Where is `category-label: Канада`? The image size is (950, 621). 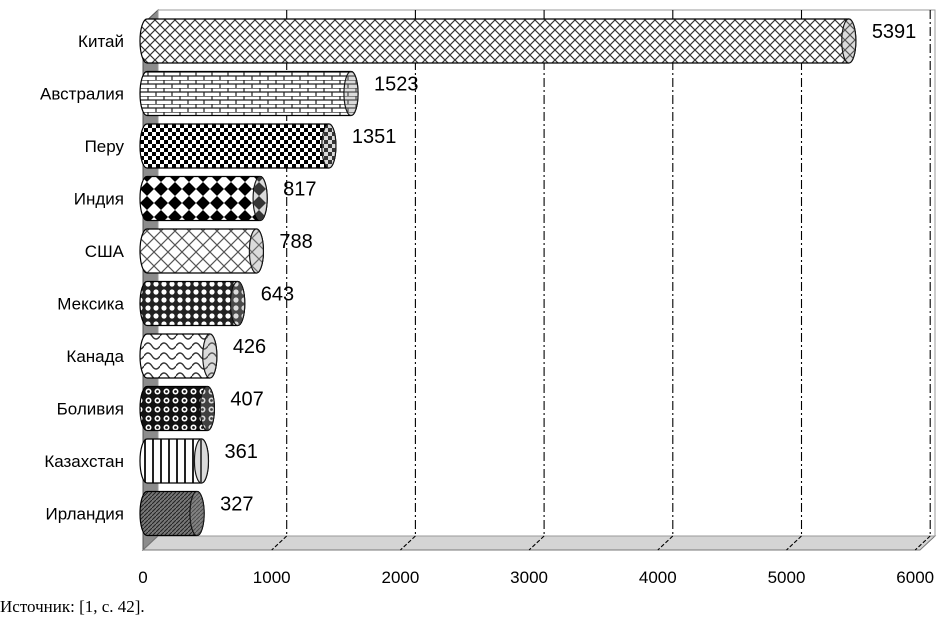 category-label: Канада is located at coordinates (95, 356).